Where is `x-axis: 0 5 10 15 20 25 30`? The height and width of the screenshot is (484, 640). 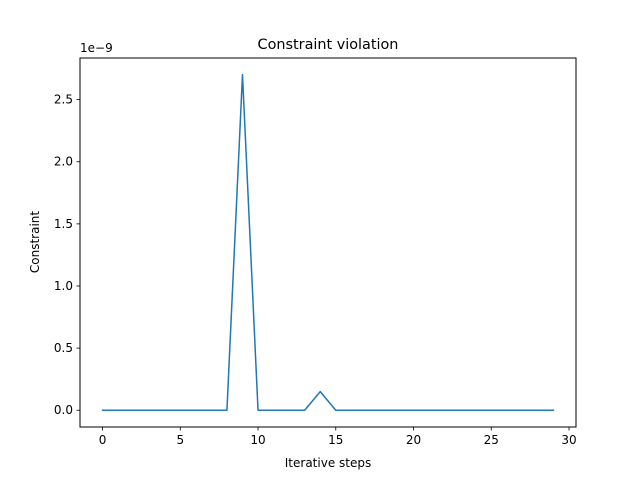
x-axis: 0 5 10 15 20 25 30 is located at coordinates (338, 437).